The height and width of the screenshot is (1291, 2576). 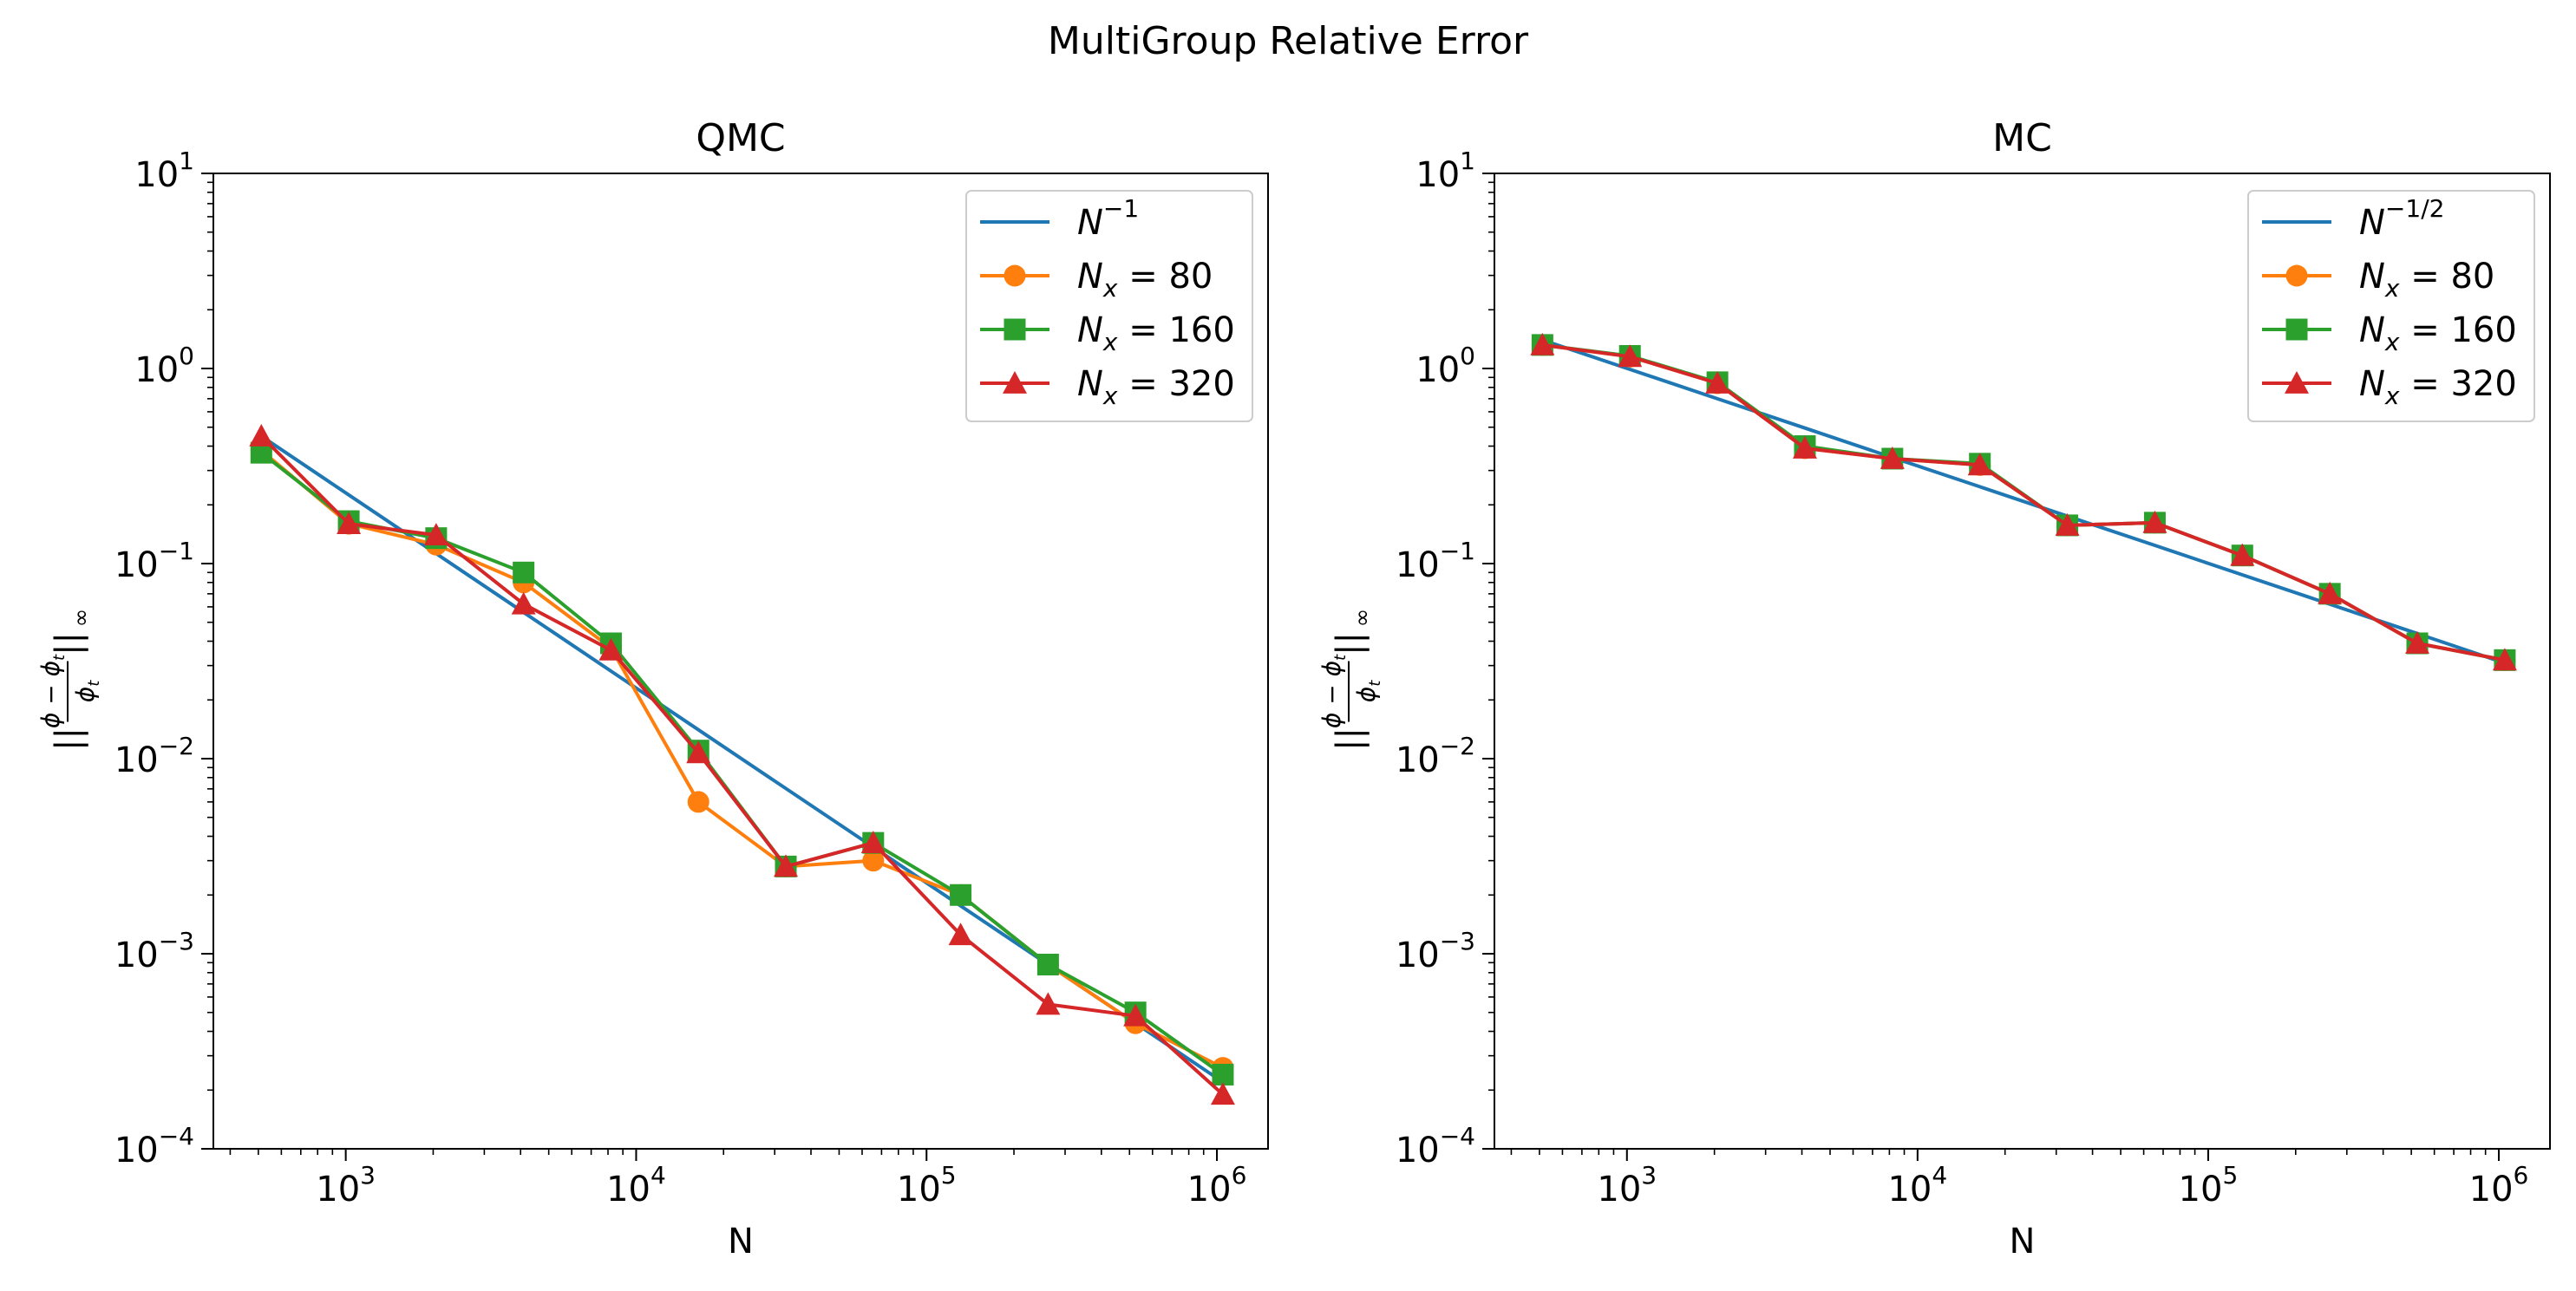 I want to click on series-ref, so click(x=2023, y=502).